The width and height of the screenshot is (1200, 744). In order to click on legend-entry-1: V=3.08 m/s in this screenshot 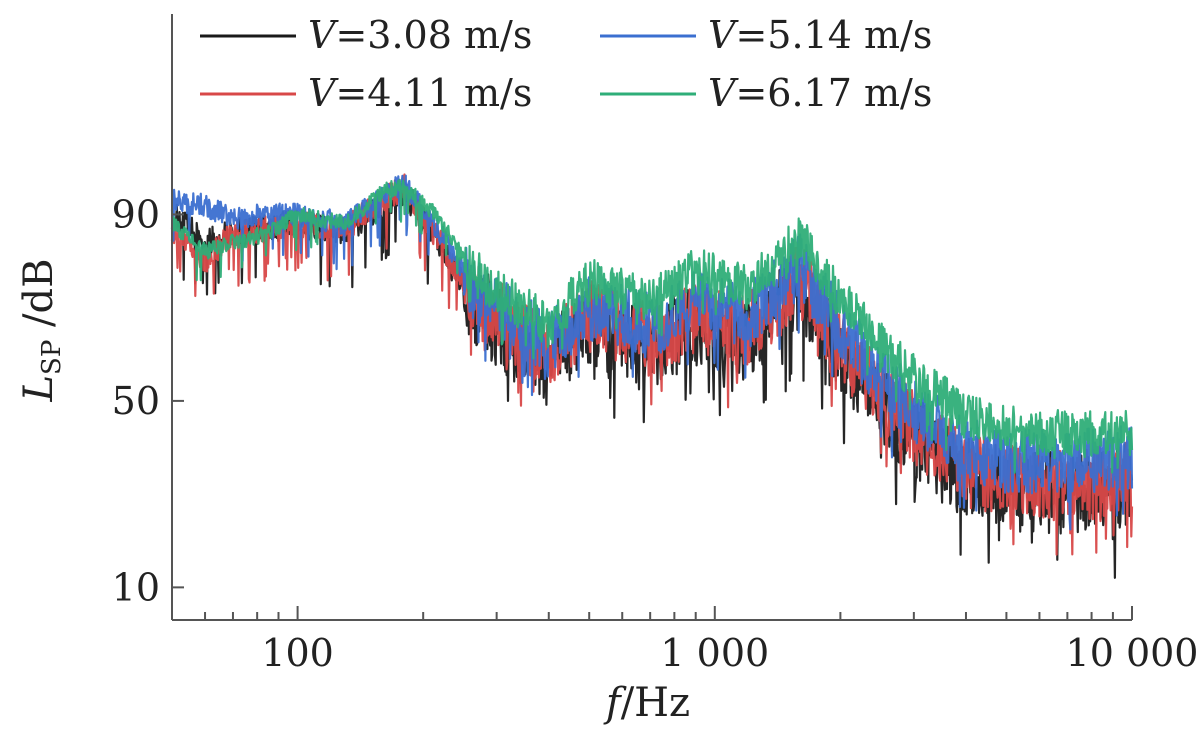, I will do `click(366, 35)`.